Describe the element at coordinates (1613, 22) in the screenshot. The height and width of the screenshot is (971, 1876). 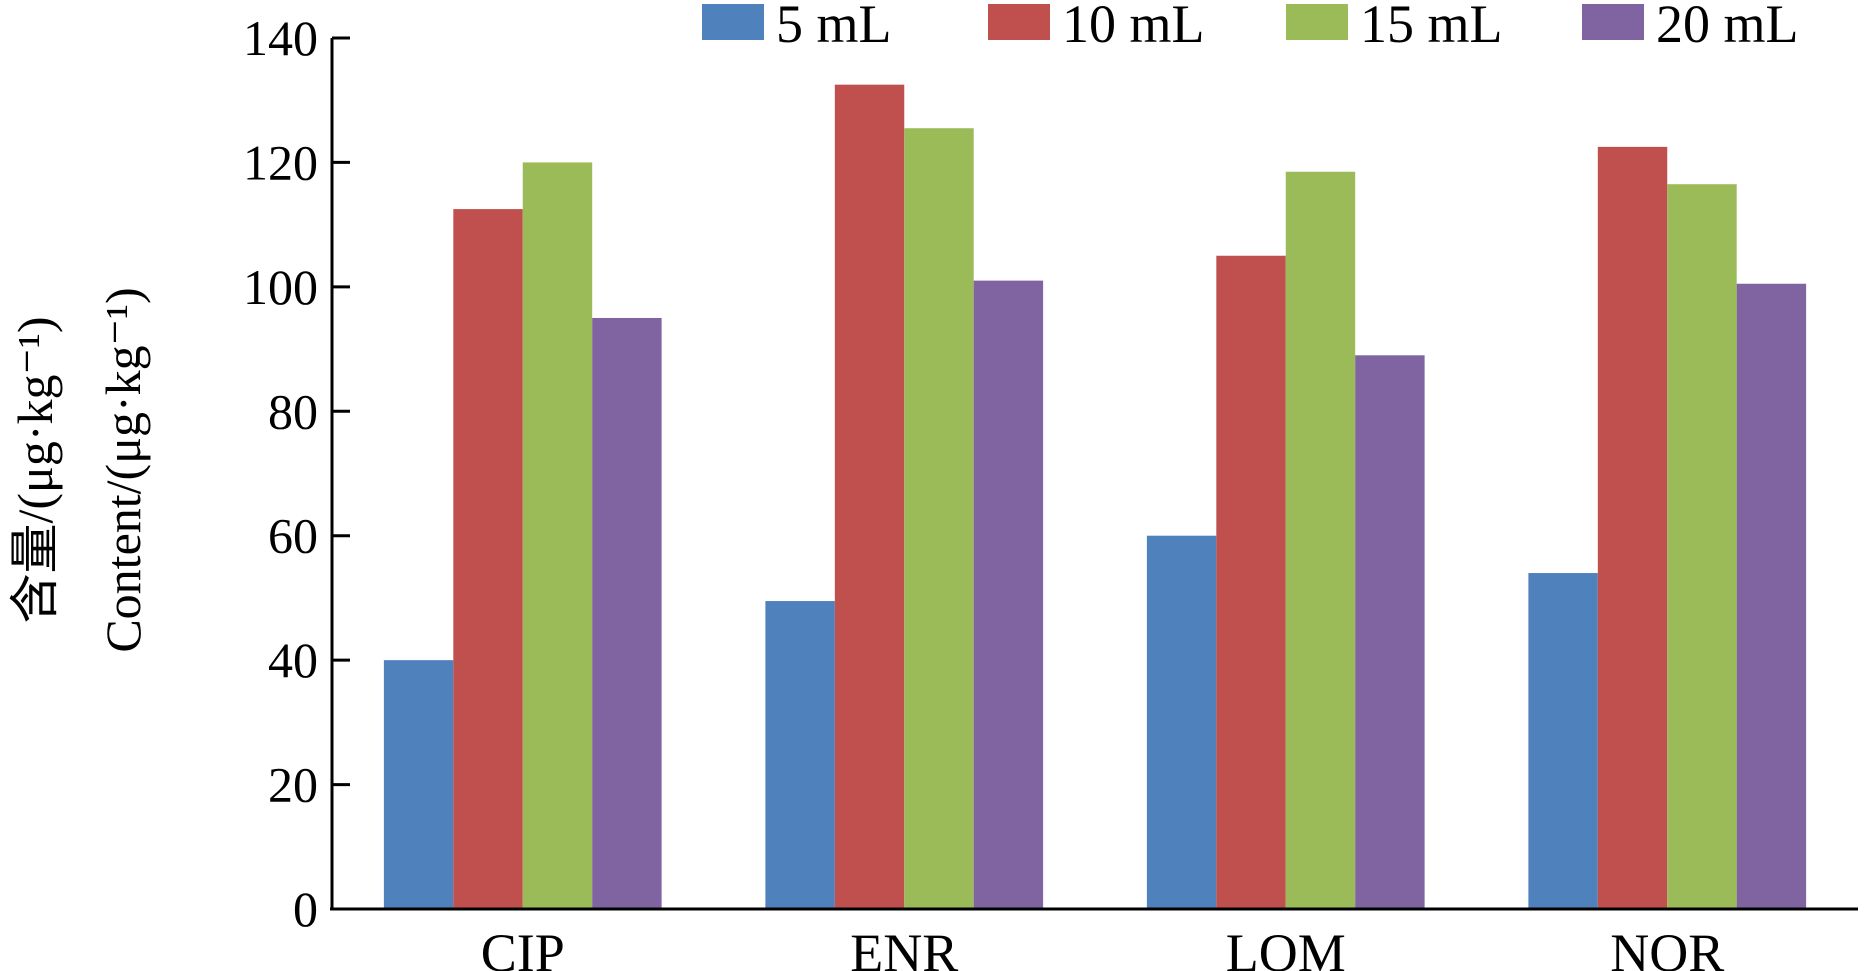
I see `legend-swatch-20ml` at that location.